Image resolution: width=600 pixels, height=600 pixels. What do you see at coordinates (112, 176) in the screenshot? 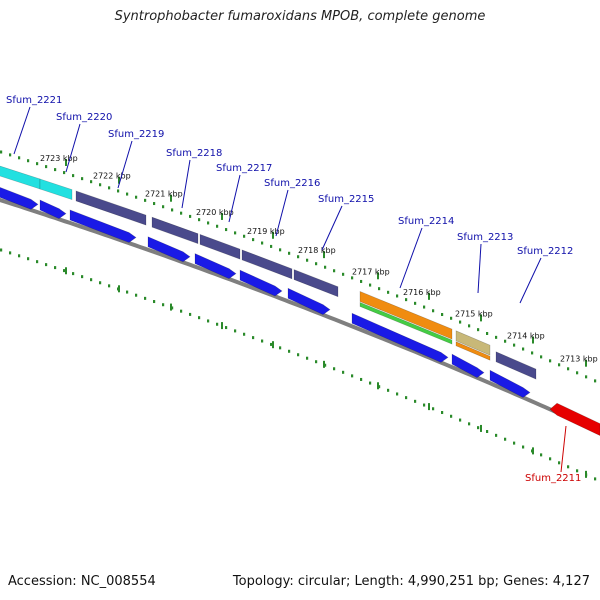
I see `kbp-tick-label: 2722 kbp` at bounding box center [112, 176].